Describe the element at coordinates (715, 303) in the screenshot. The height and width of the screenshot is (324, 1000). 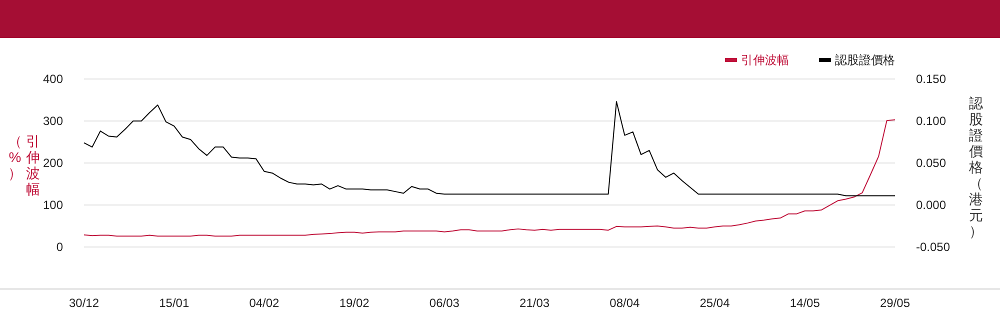
I see `x-tick-label: 25/04` at that location.